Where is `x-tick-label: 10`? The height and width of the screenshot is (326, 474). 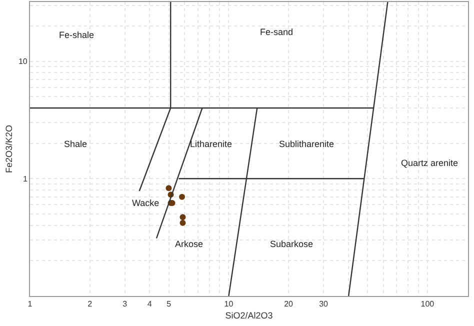
x-tick-label: 10 is located at coordinates (229, 304).